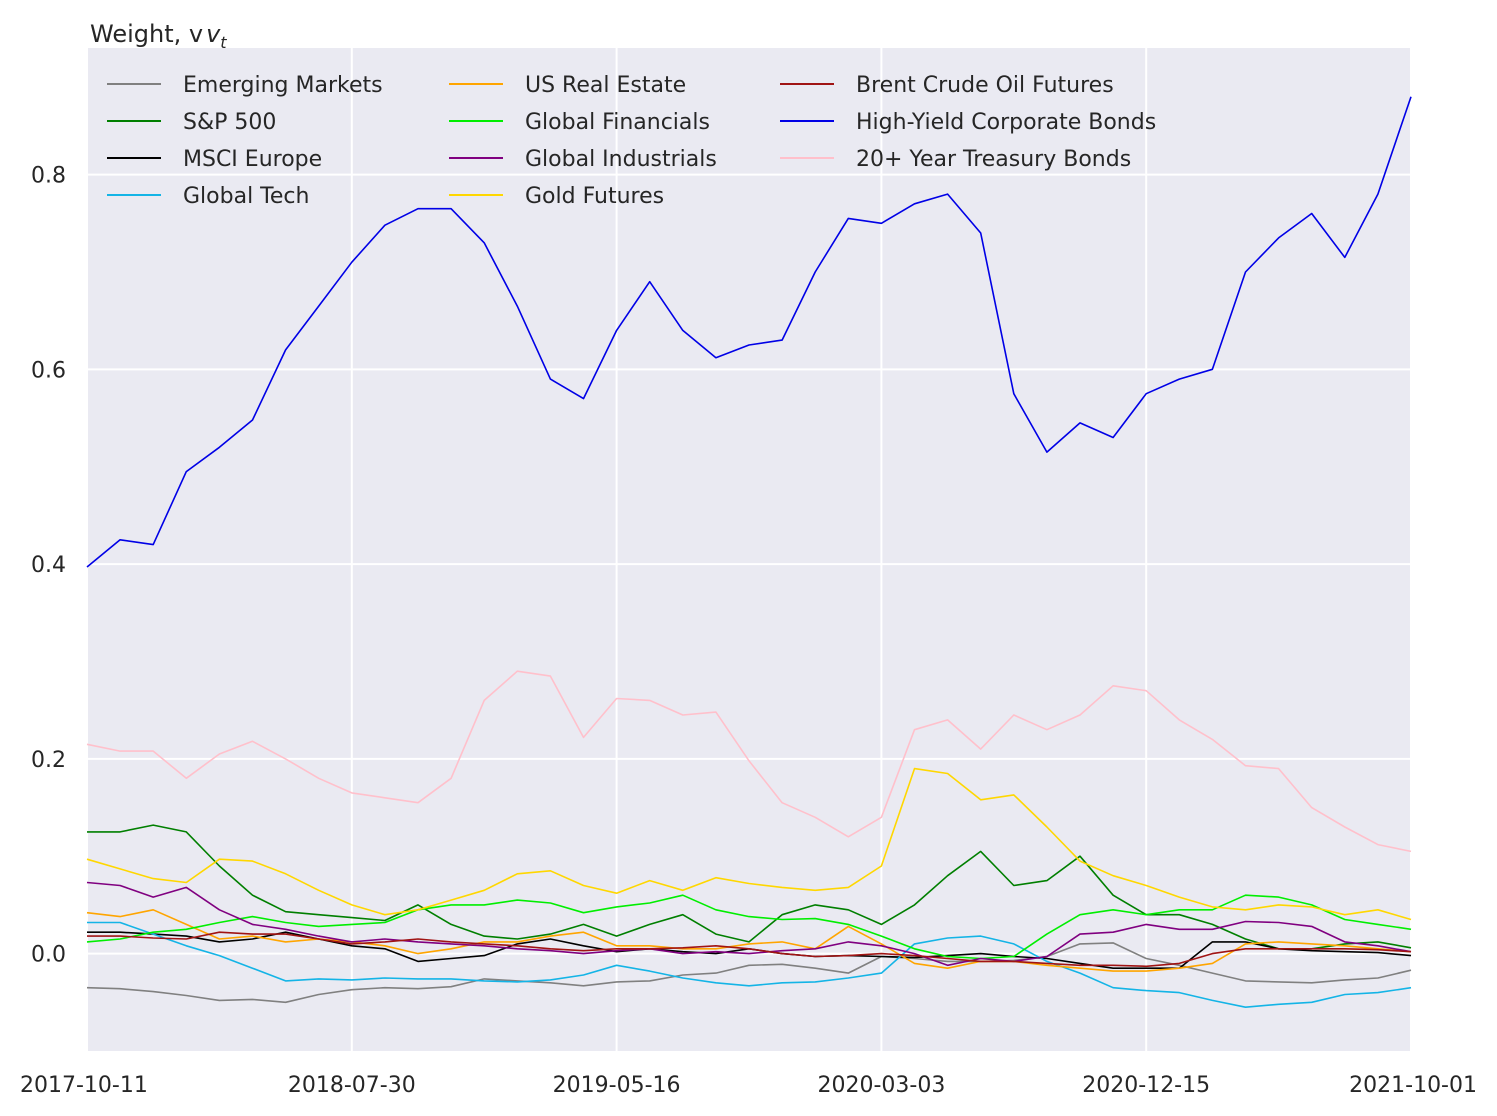 This screenshot has width=1497, height=1116. What do you see at coordinates (594, 196) in the screenshot?
I see `legend-label: Gold Futures` at bounding box center [594, 196].